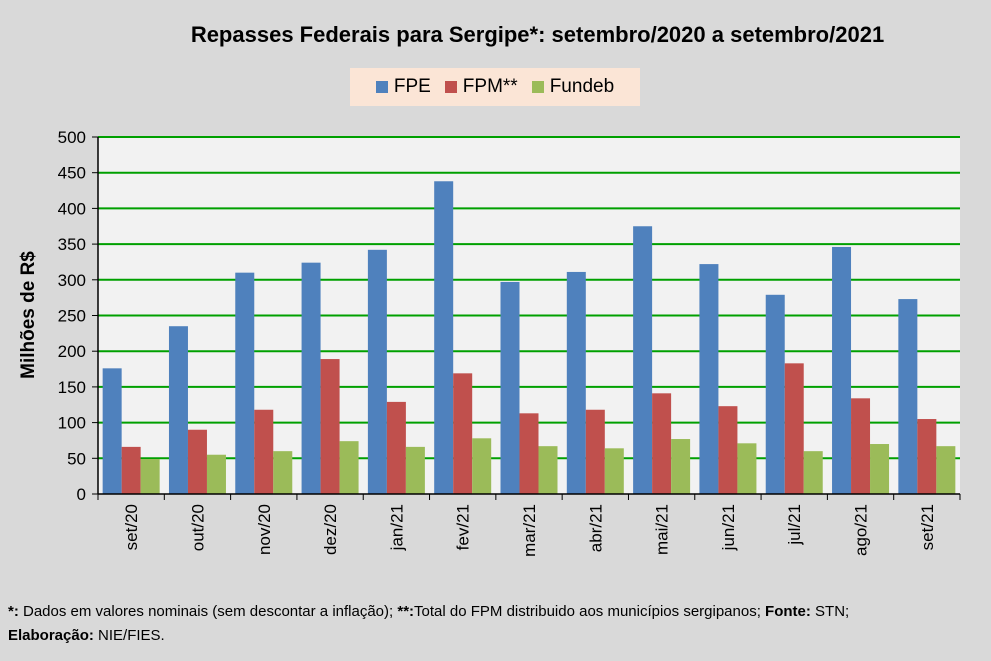  I want to click on x-tick-label: jun/21, so click(728, 527).